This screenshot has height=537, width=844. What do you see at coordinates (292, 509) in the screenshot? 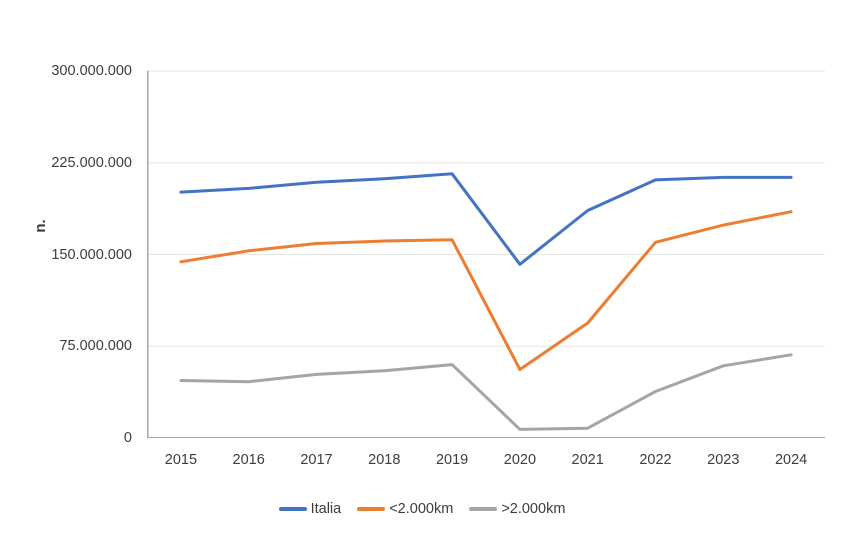
I see `legend-swatch-italia` at bounding box center [292, 509].